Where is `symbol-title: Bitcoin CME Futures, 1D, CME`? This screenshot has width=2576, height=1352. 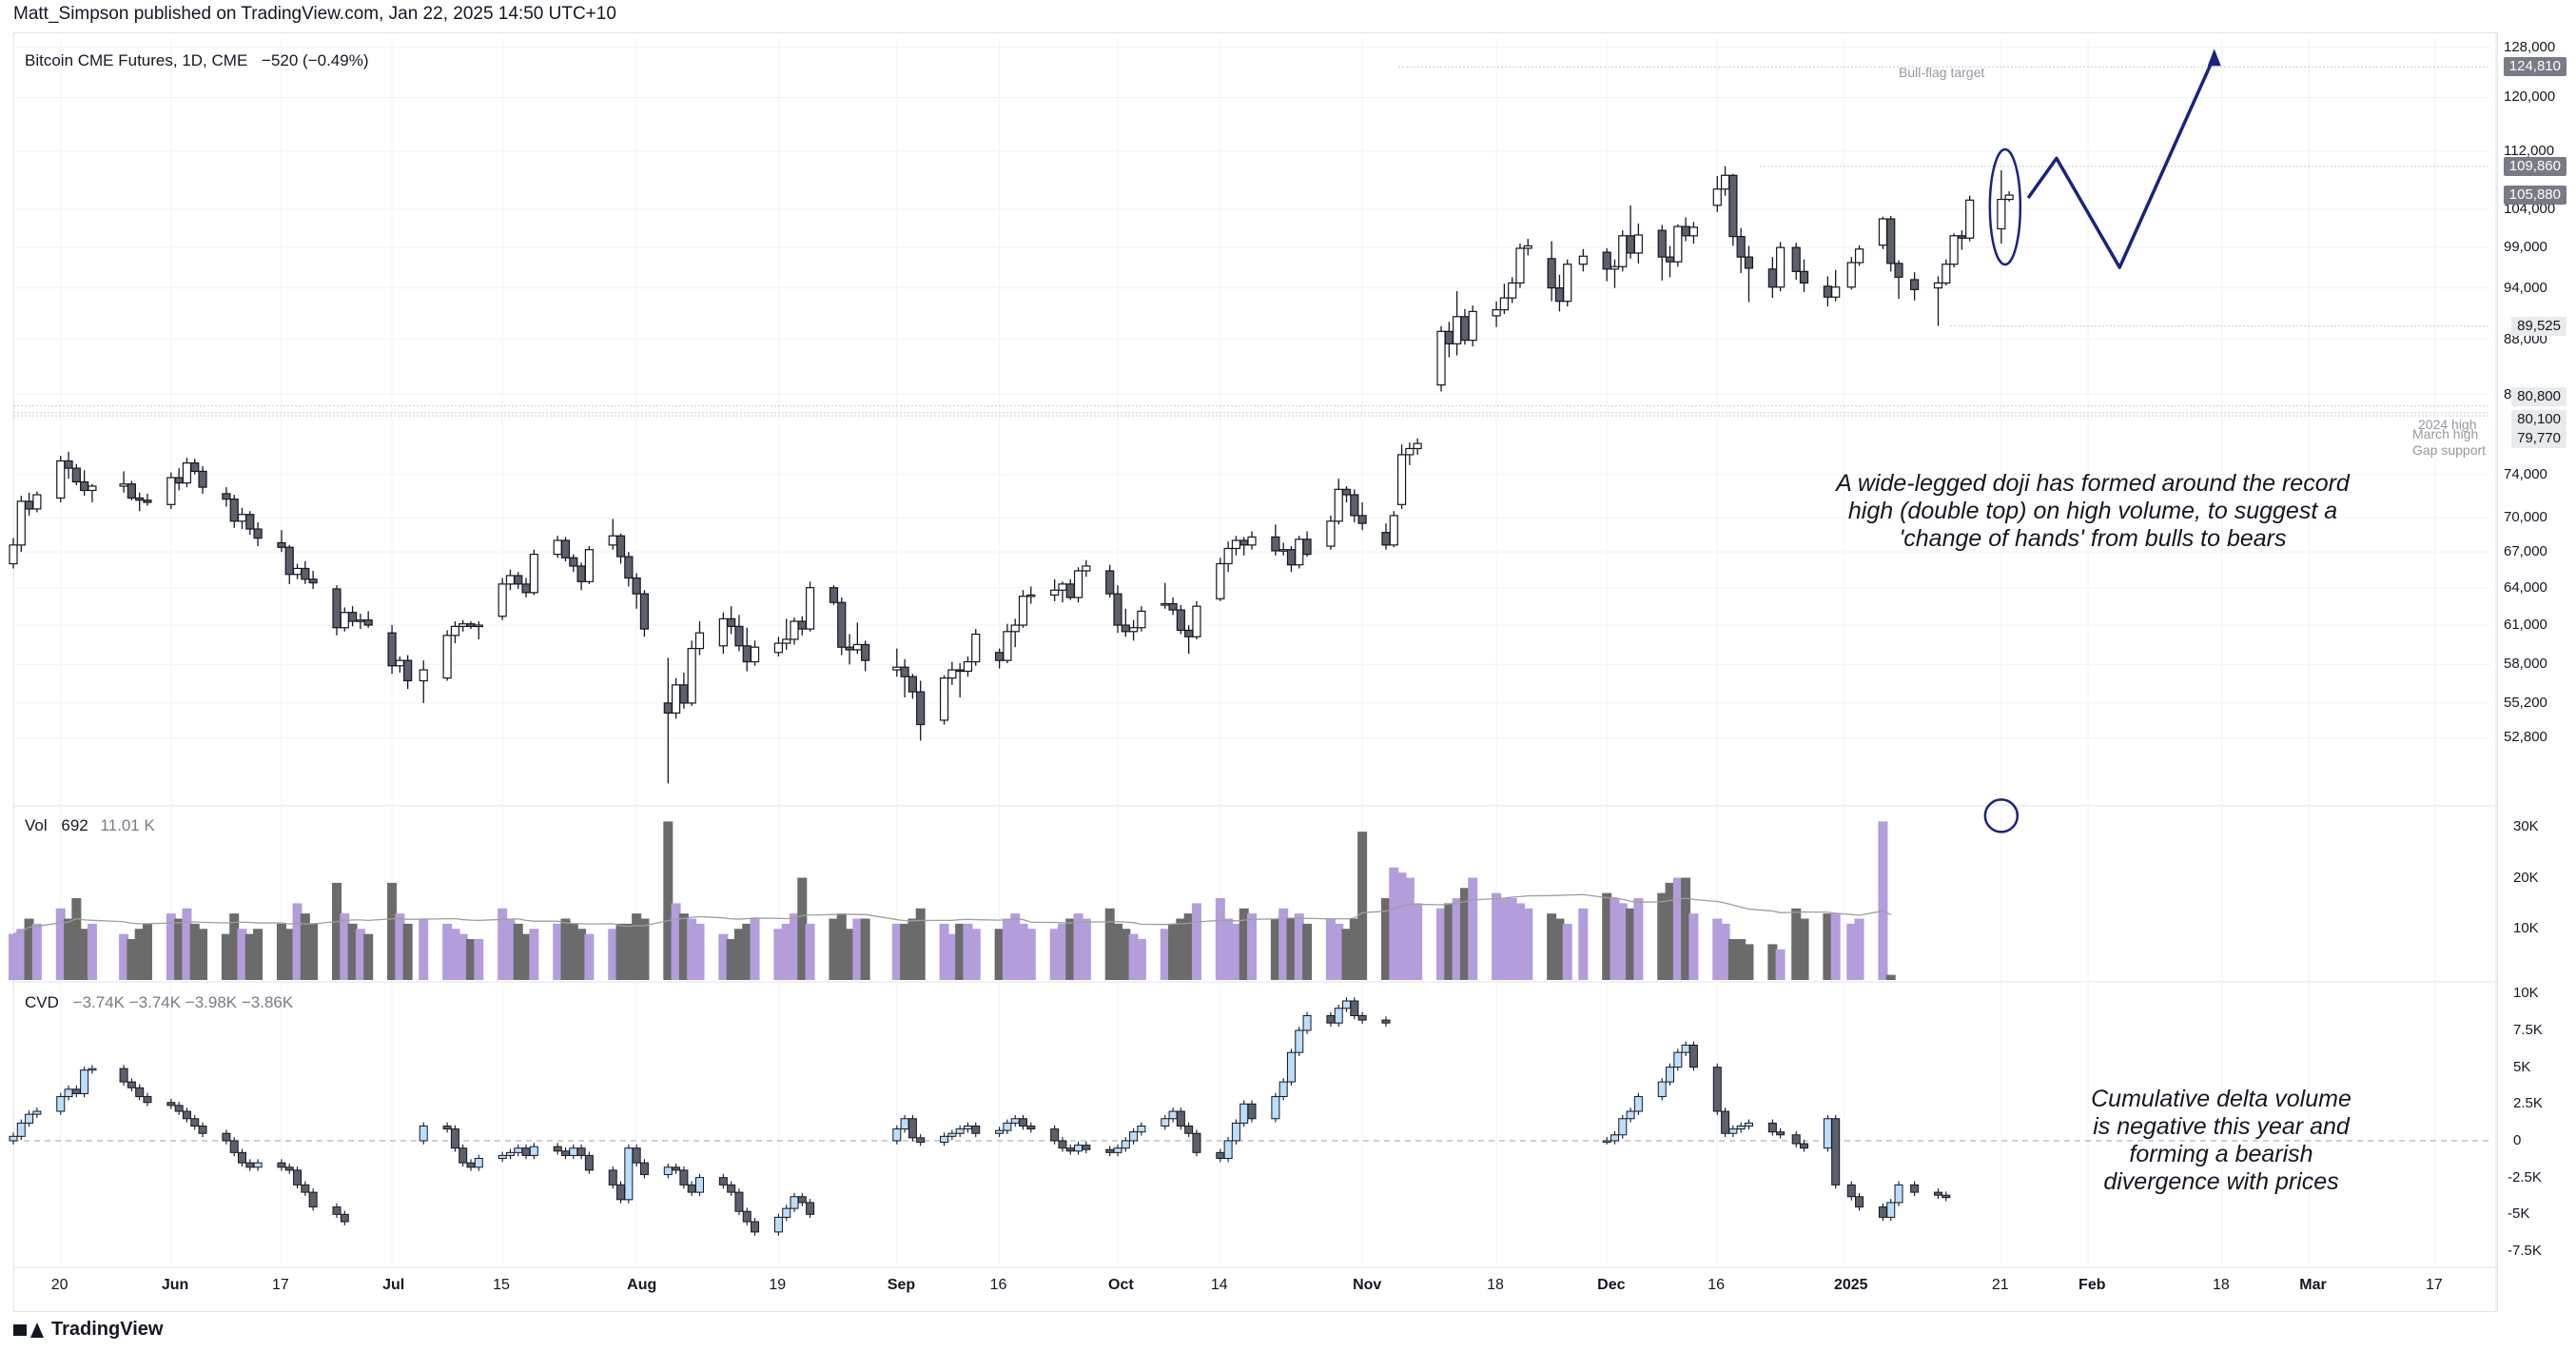 symbol-title: Bitcoin CME Futures, 1D, CME is located at coordinates (136, 60).